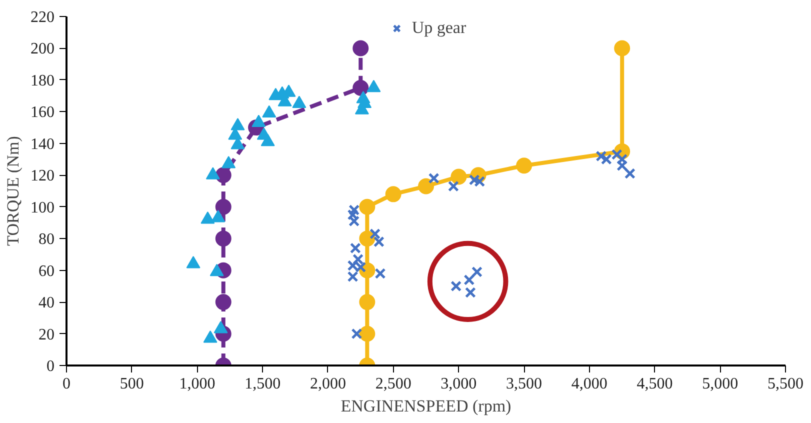 The height and width of the screenshot is (423, 811). What do you see at coordinates (654, 384) in the screenshot?
I see `x-tick-label: 4,500` at bounding box center [654, 384].